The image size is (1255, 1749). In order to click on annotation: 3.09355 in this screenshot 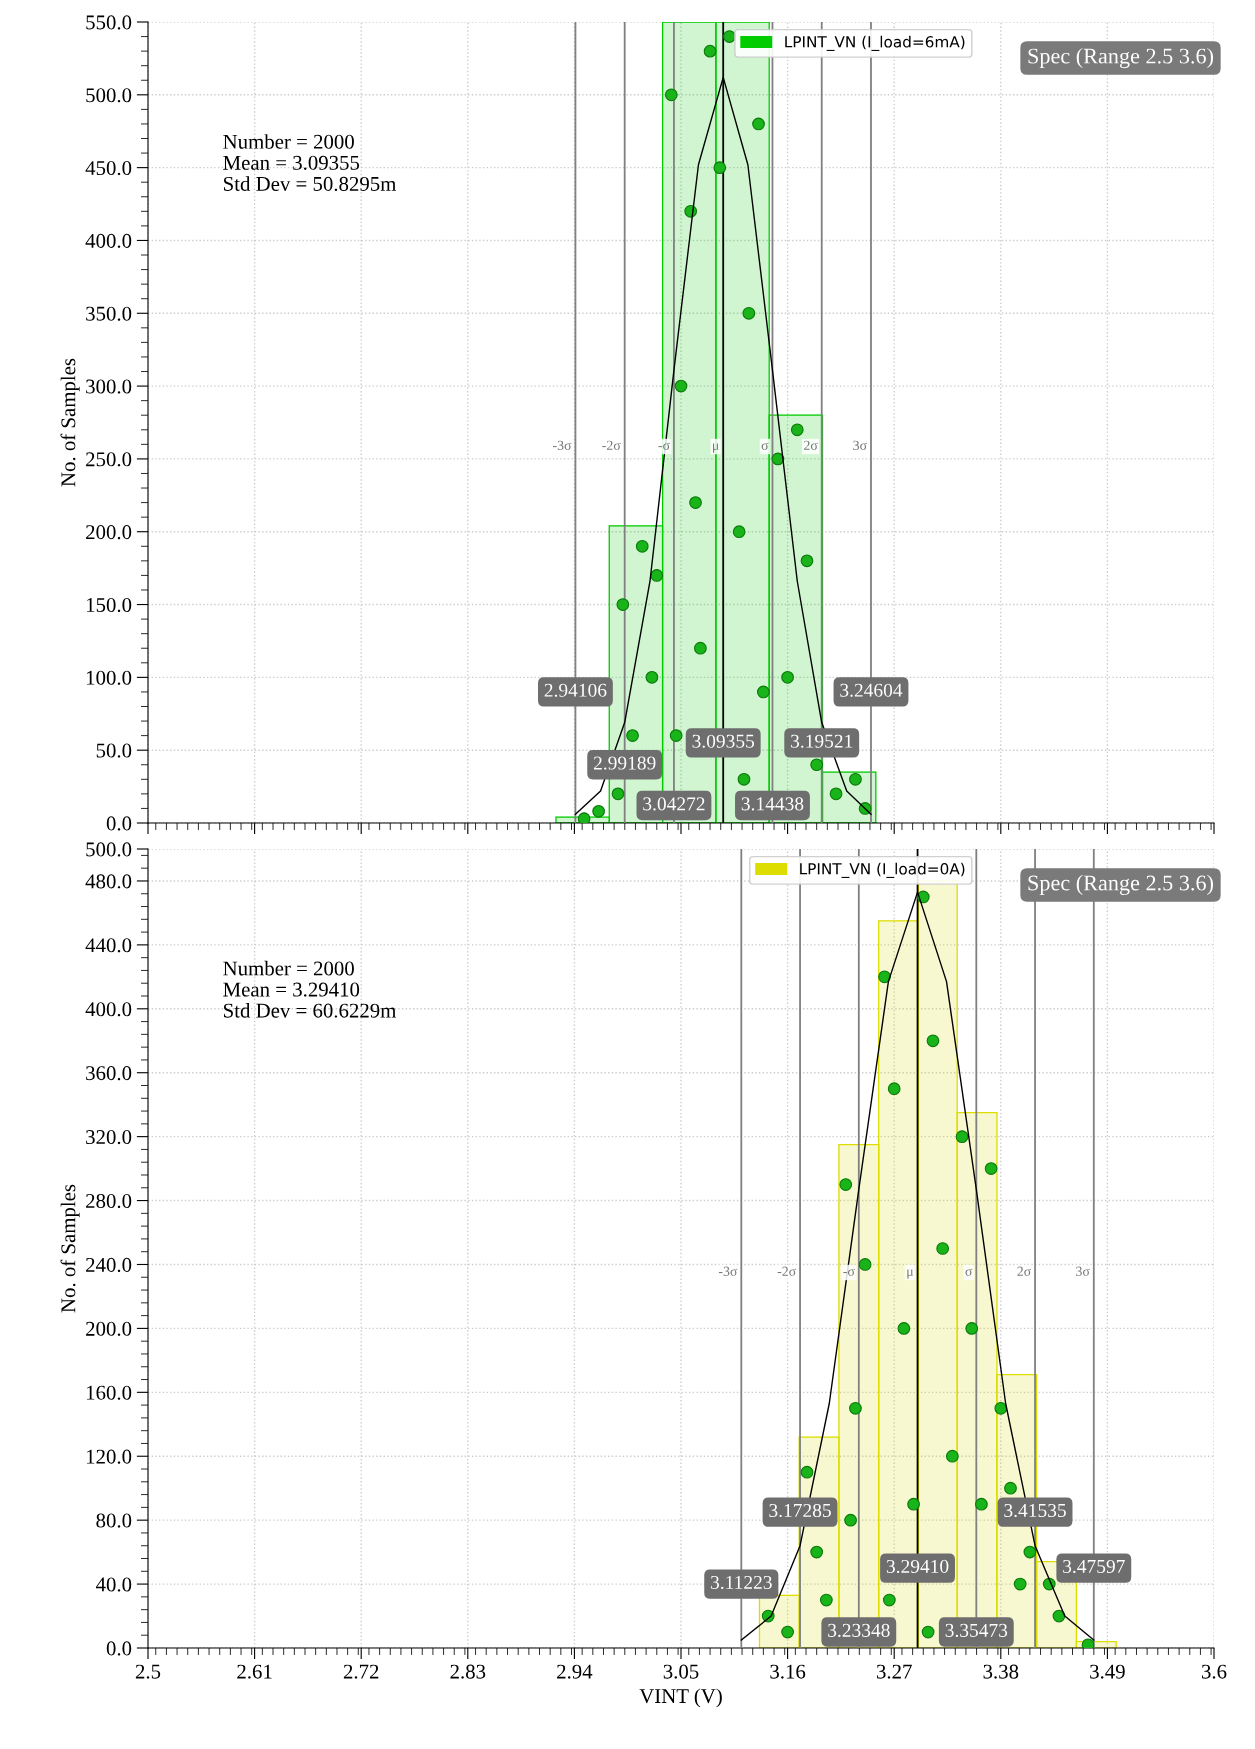, I will do `click(723, 741)`.